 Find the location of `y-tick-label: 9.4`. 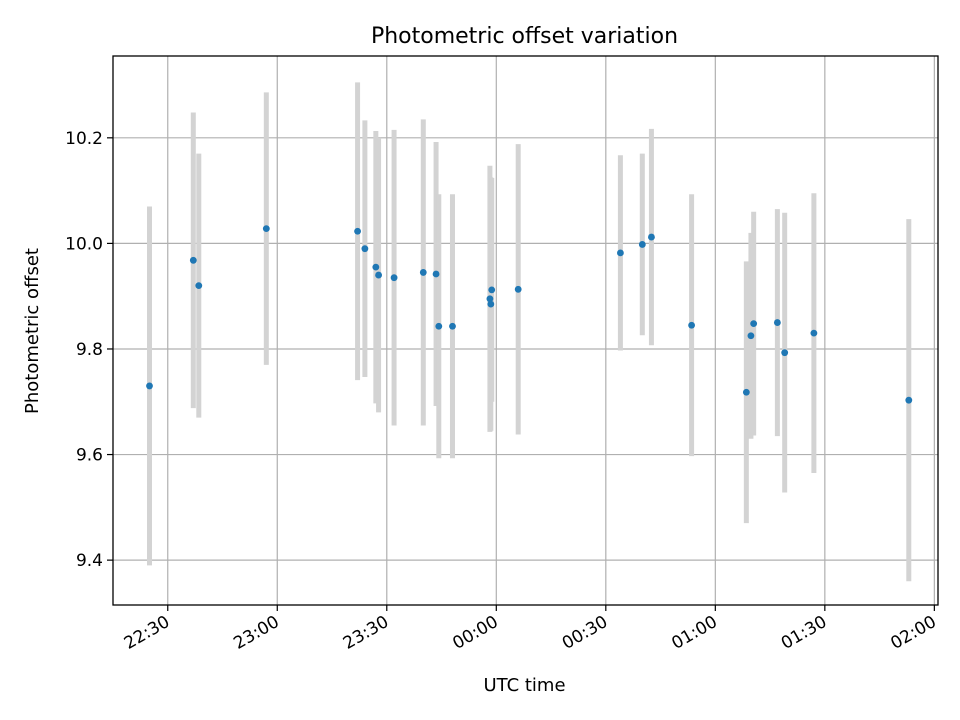

y-tick-label: 9.4 is located at coordinates (89, 561).